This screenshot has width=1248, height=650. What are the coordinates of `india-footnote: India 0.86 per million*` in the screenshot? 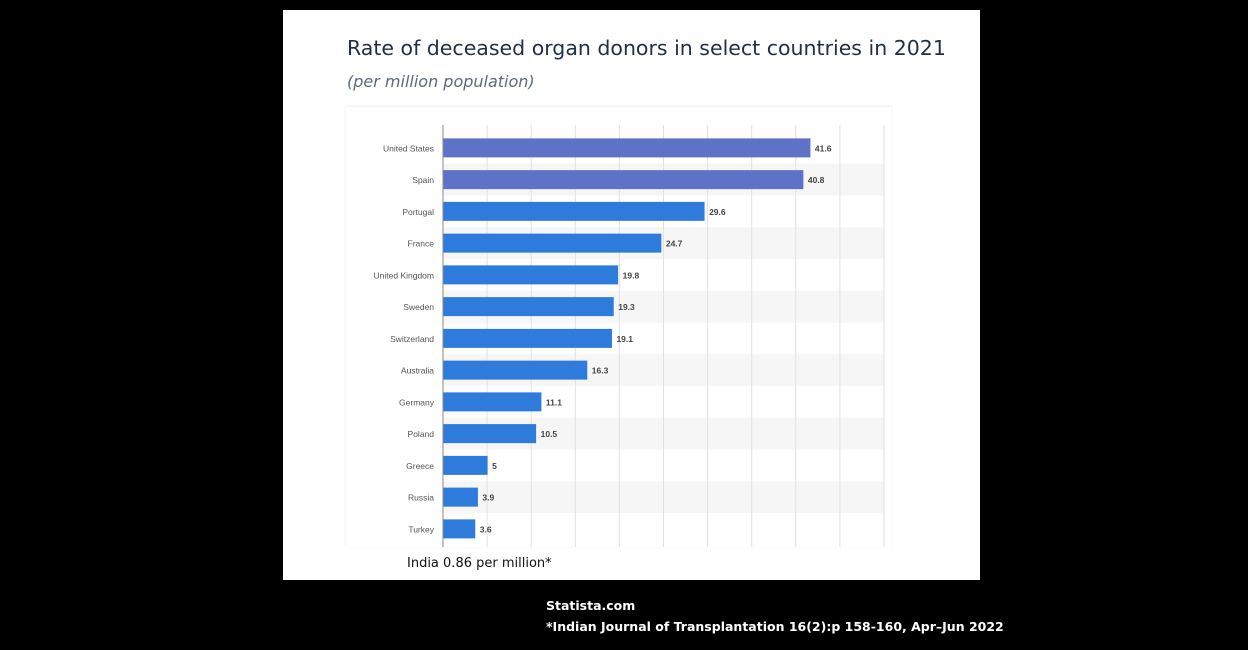 It's located at (479, 563).